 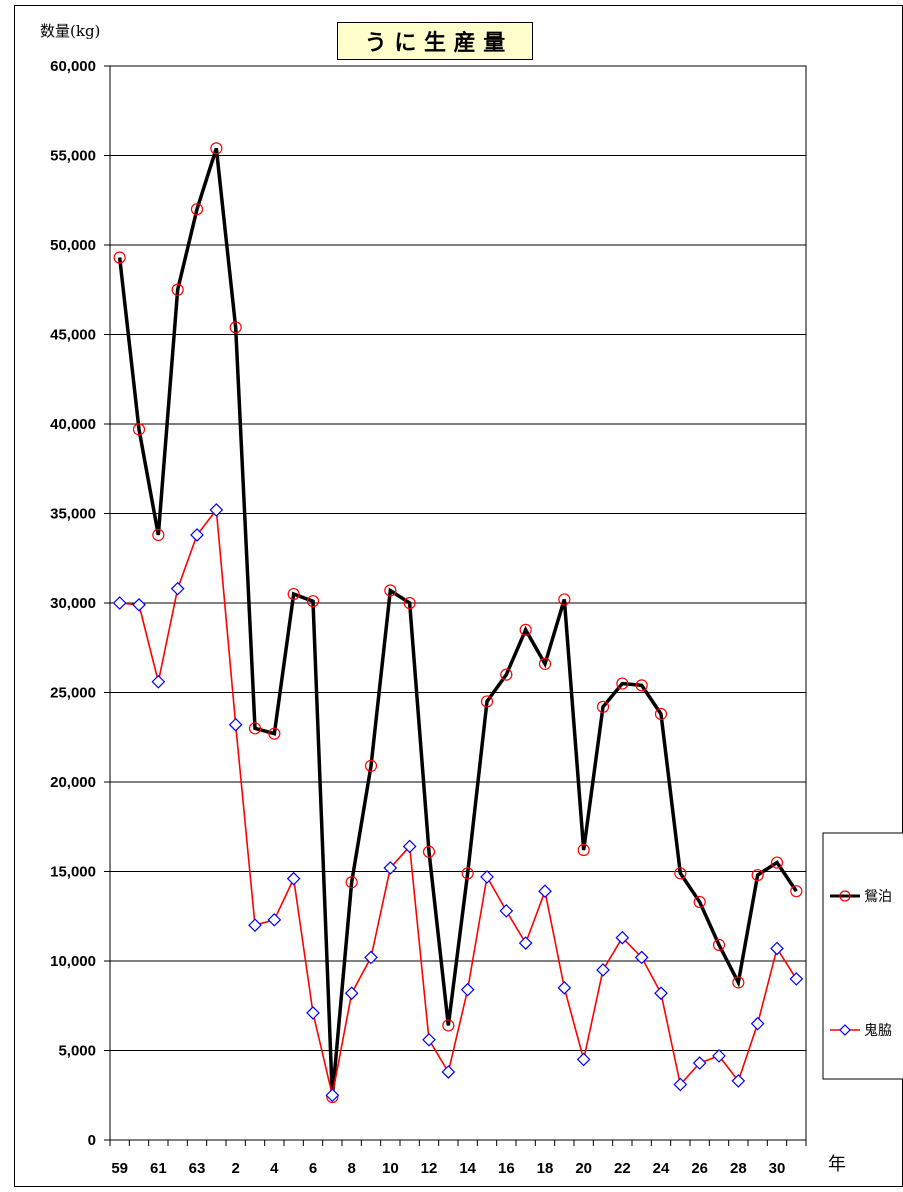 What do you see at coordinates (878, 897) in the screenshot?
I see `legend-label: 鴛泊` at bounding box center [878, 897].